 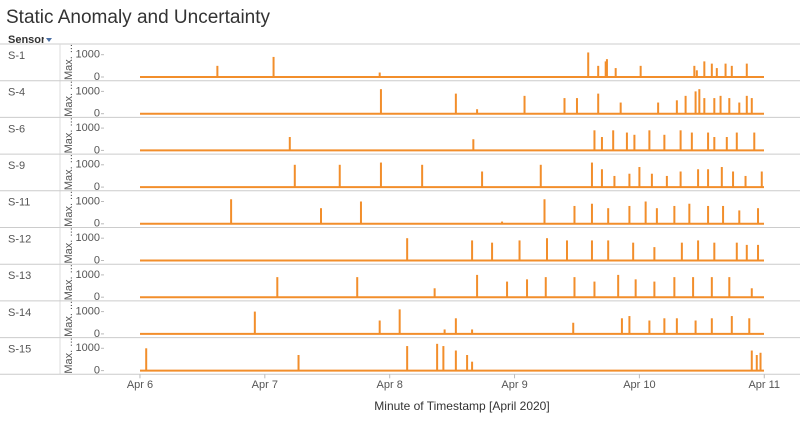 I want to click on sensor-label: S-4, so click(x=16, y=93).